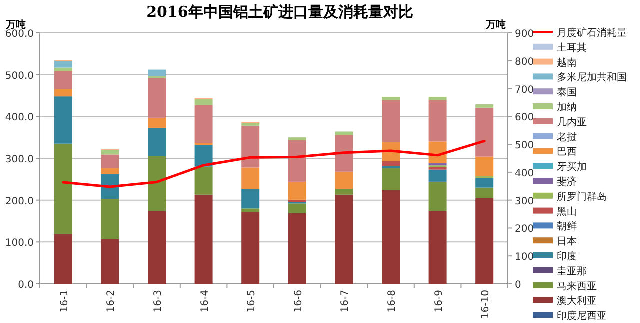 The width and height of the screenshot is (640, 323). What do you see at coordinates (592, 78) in the screenshot?
I see `legend-label: 多米尼加共和国` at bounding box center [592, 78].